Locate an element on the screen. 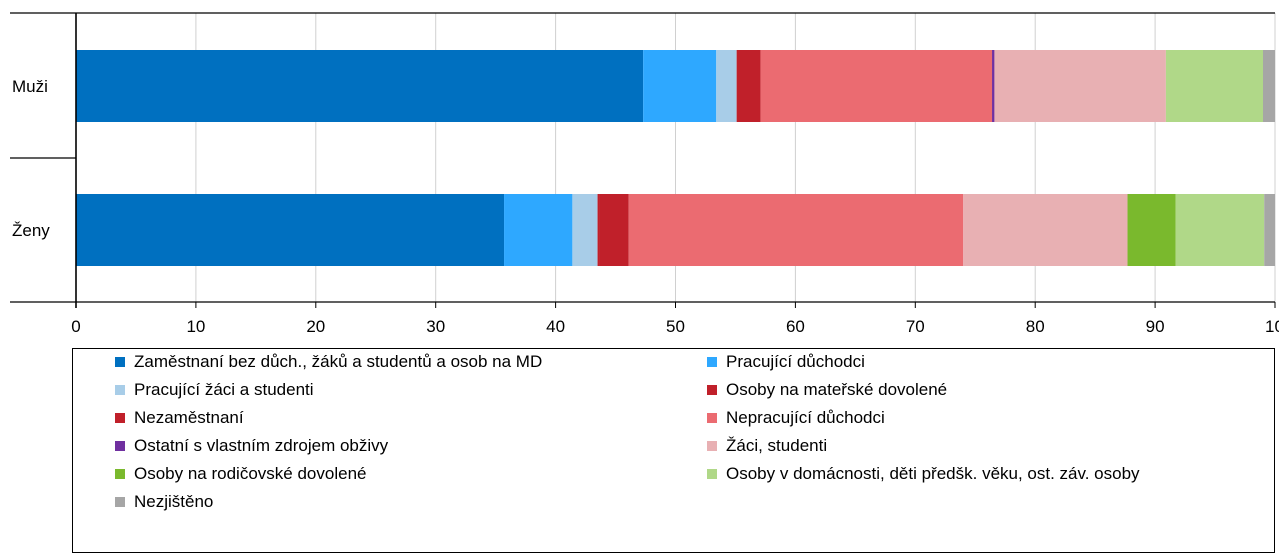  legend-label: Nezaměstnaní is located at coordinates (189, 417).